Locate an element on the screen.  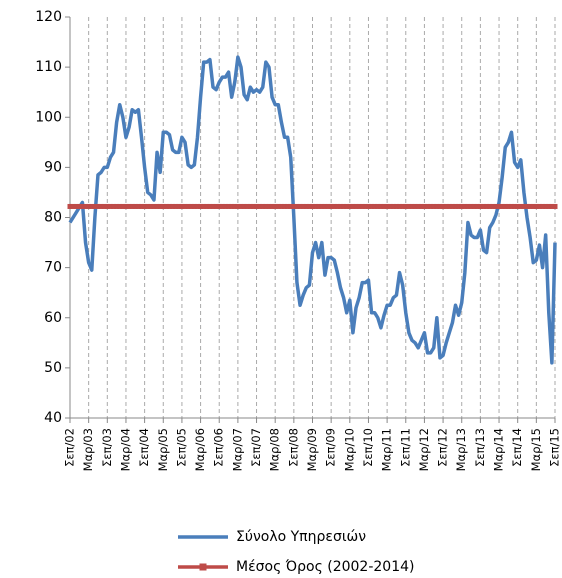
y-tick-label: 60 is located at coordinates (53, 318).